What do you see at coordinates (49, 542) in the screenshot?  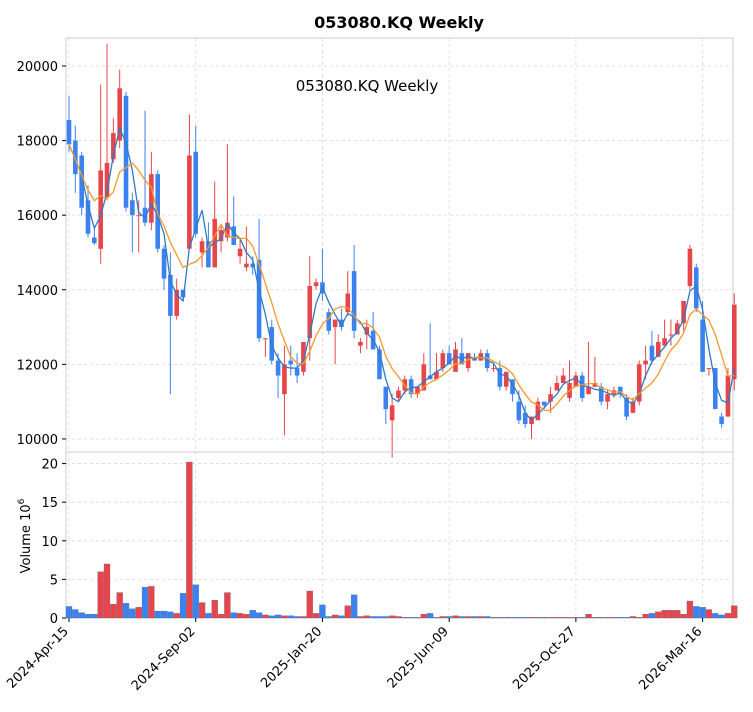 I see `volume-tick-label: 10` at bounding box center [49, 542].